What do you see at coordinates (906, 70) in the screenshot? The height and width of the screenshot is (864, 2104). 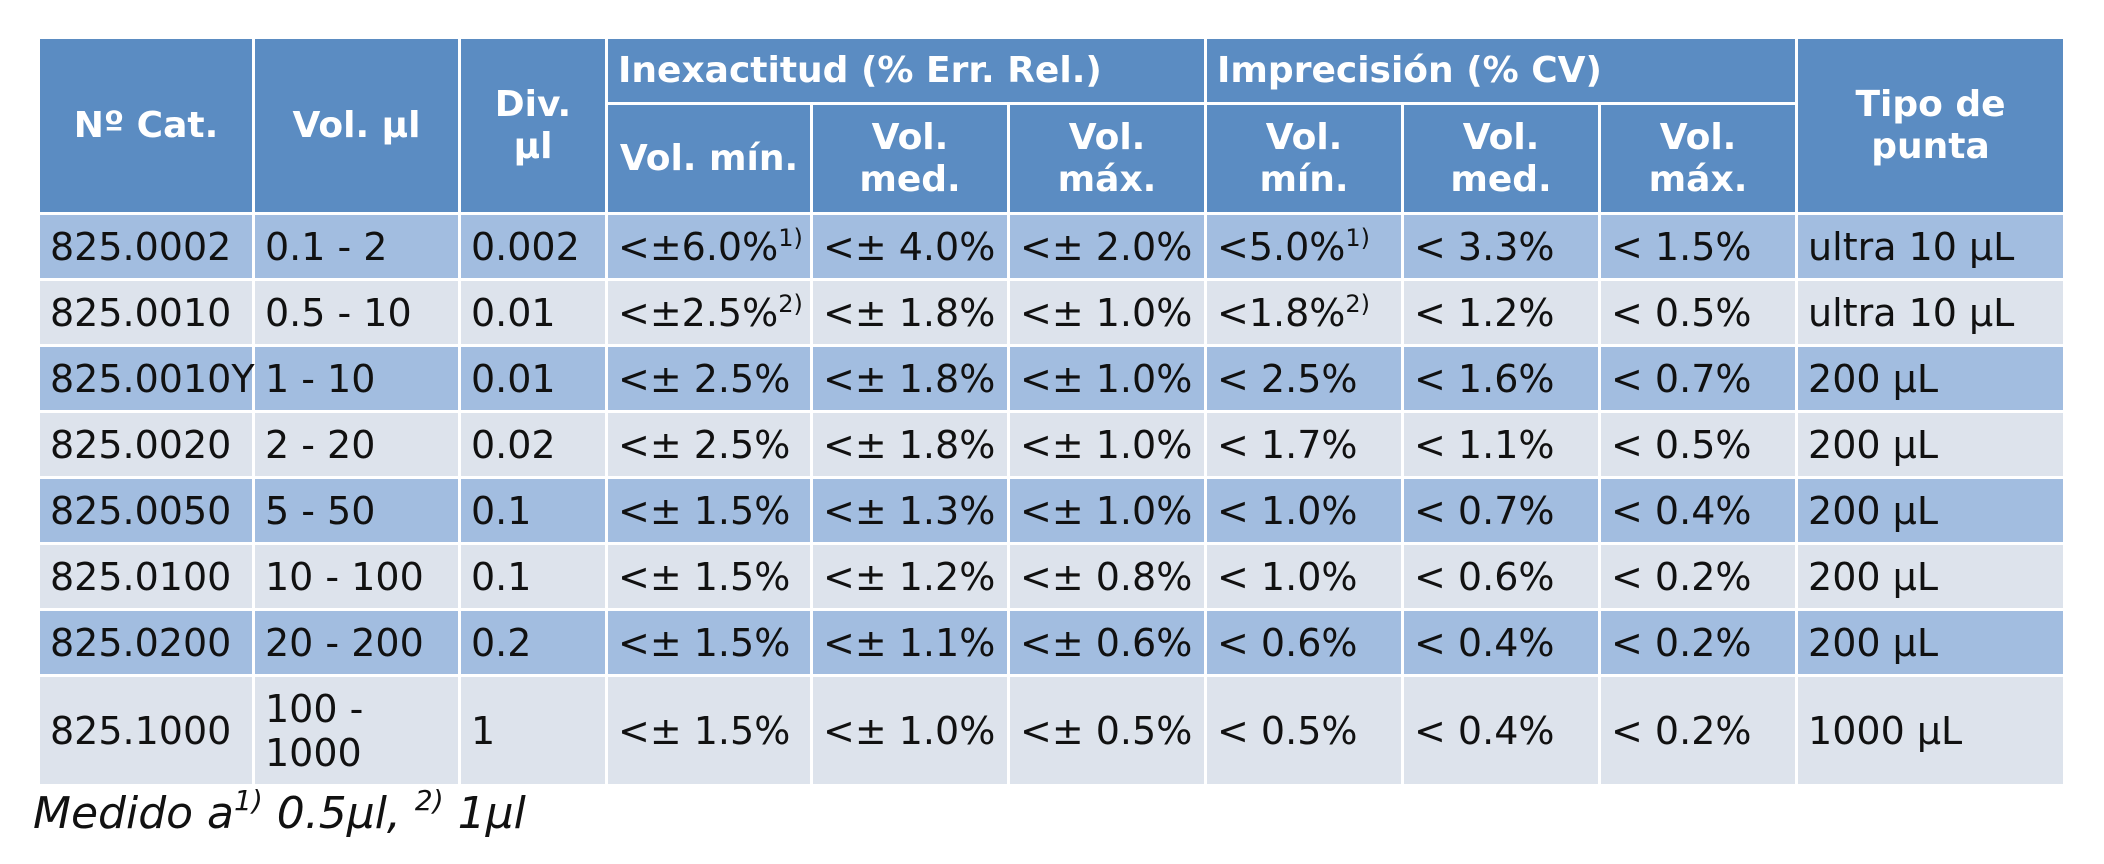 I see `header-group-inexactitud: Inexactitud (% Err. Rel.)` at bounding box center [906, 70].